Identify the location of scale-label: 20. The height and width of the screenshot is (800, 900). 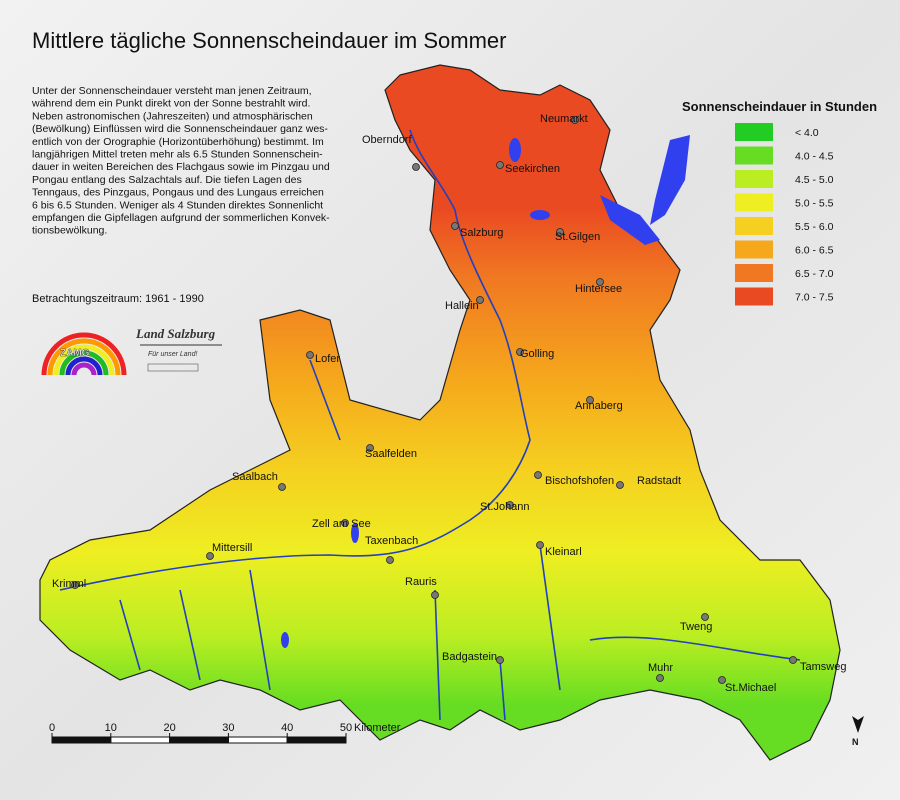
(169, 728).